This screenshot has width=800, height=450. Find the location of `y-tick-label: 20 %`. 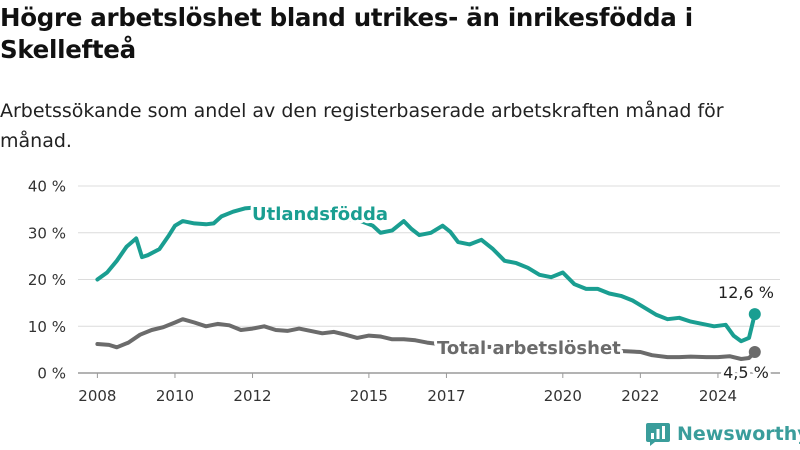

y-tick-label: 20 % is located at coordinates (47, 280).